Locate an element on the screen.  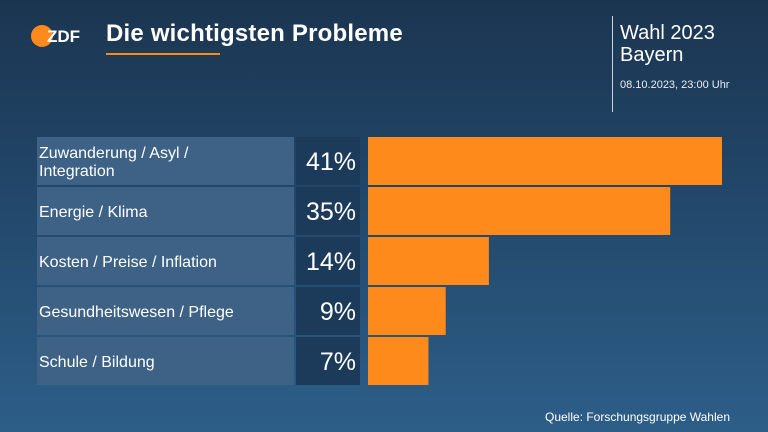
header-divider is located at coordinates (612, 64).